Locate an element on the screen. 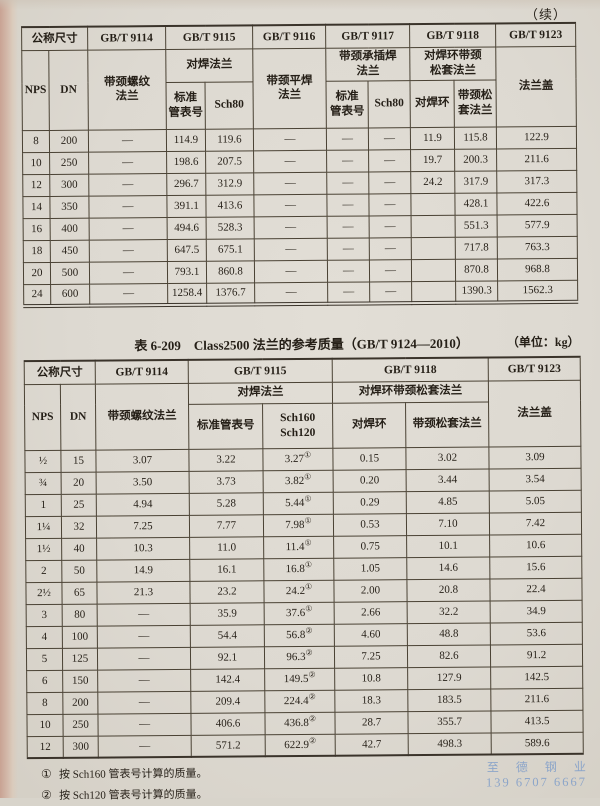 The width and height of the screenshot is (600, 806). table-cell: 3.09 is located at coordinates (535, 457).